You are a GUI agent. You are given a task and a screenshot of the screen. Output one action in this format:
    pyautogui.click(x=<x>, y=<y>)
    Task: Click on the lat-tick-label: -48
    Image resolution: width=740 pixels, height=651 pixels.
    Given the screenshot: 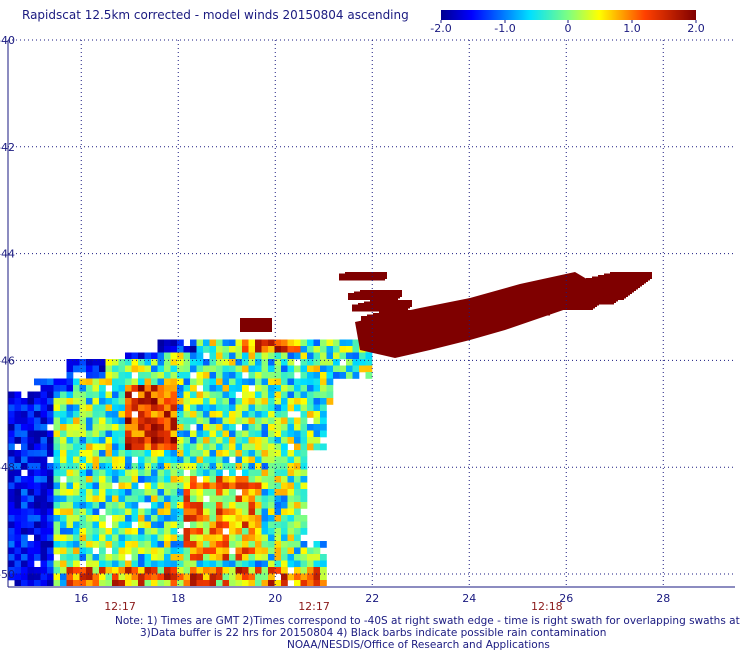 What is the action you would take?
    pyautogui.click(x=7, y=467)
    